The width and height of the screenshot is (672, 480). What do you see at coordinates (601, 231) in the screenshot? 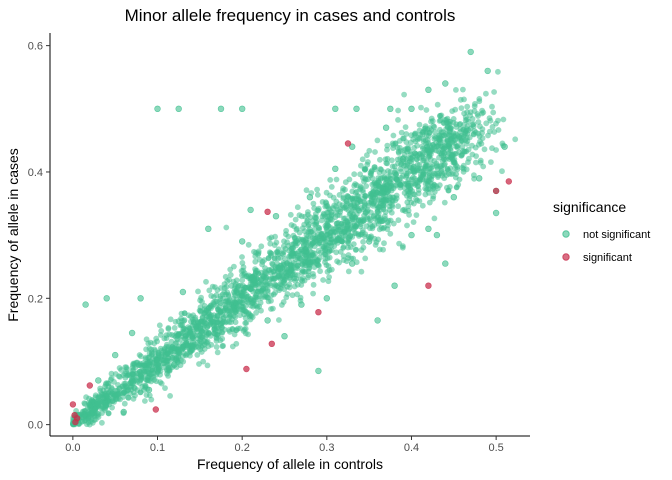
I see `legend: significance not significant significant` at bounding box center [601, 231].